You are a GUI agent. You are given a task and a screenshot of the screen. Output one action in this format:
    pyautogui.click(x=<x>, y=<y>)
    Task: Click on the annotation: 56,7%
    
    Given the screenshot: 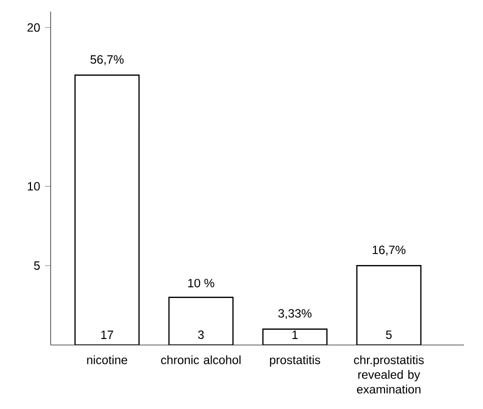 What is the action you would take?
    pyautogui.click(x=107, y=60)
    